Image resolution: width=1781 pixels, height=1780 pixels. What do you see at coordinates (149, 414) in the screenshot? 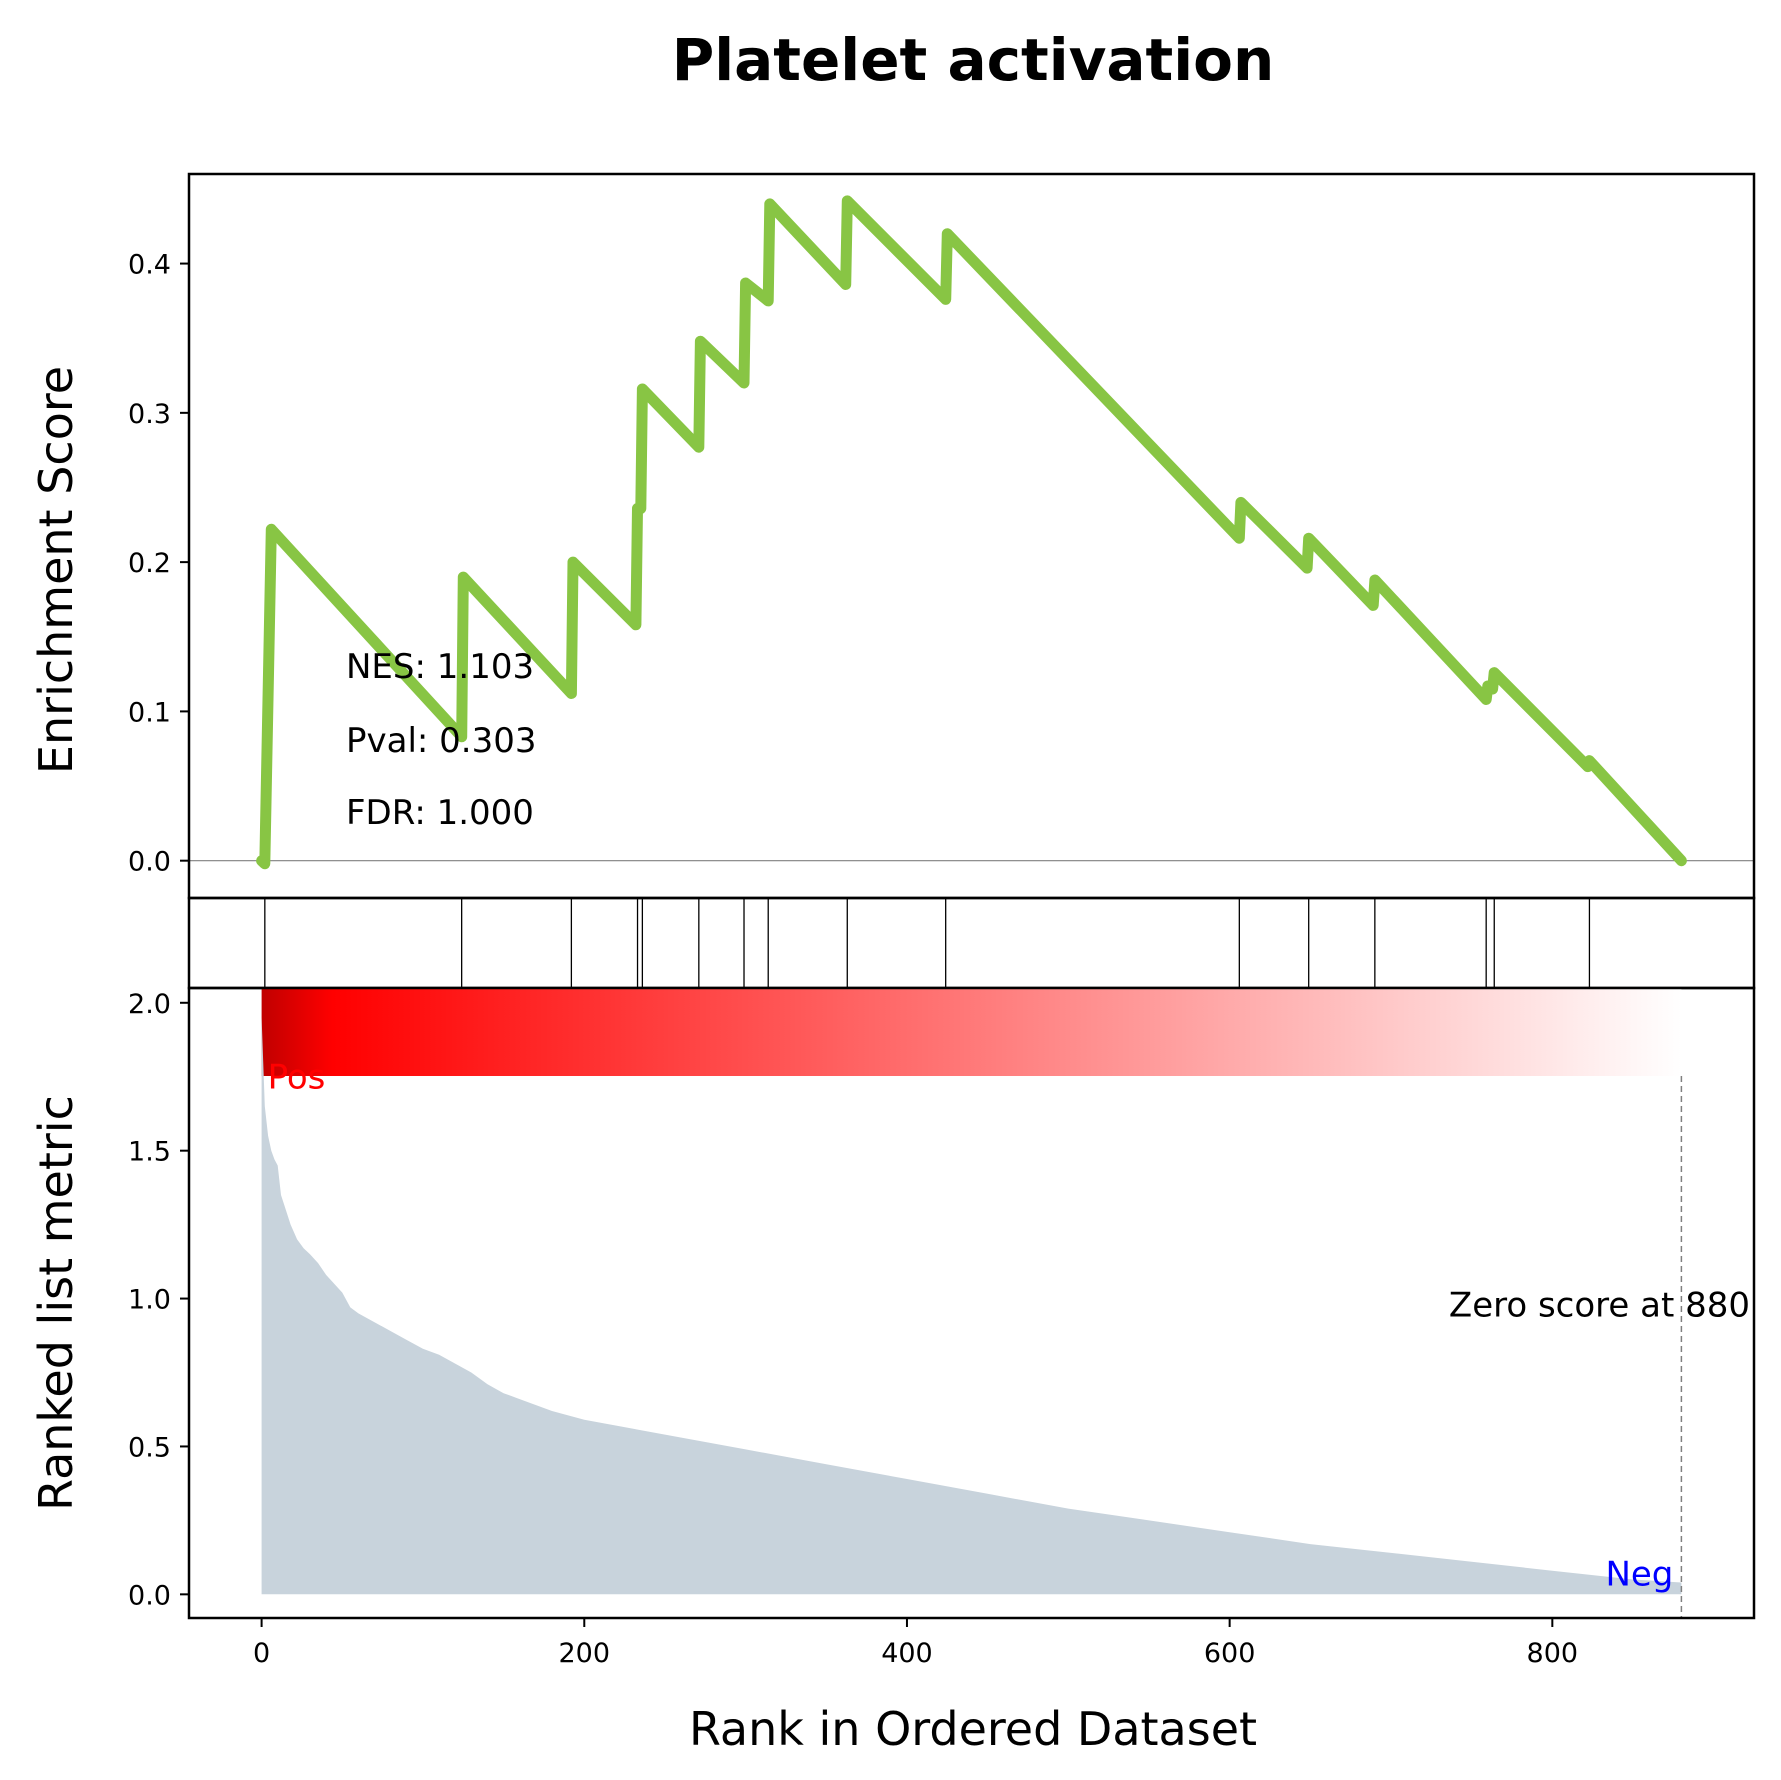
I see `es-y-tick-label: 0.3` at bounding box center [149, 414].